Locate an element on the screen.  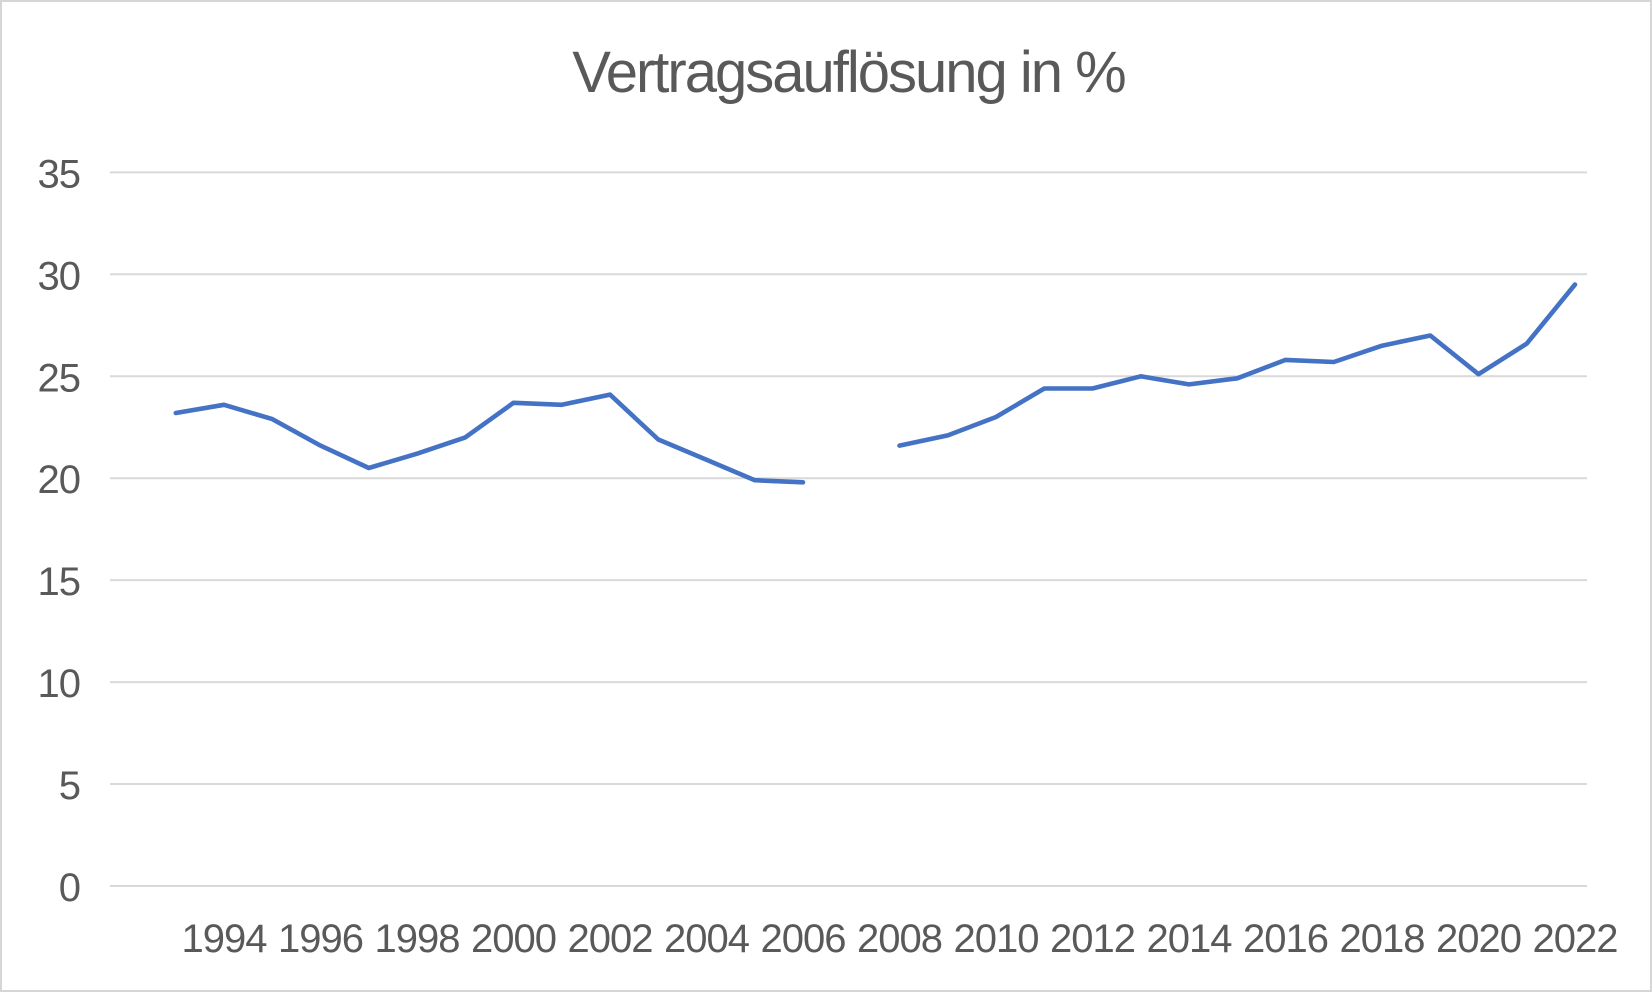
x-axis-tick-label: 2010 is located at coordinates (996, 939).